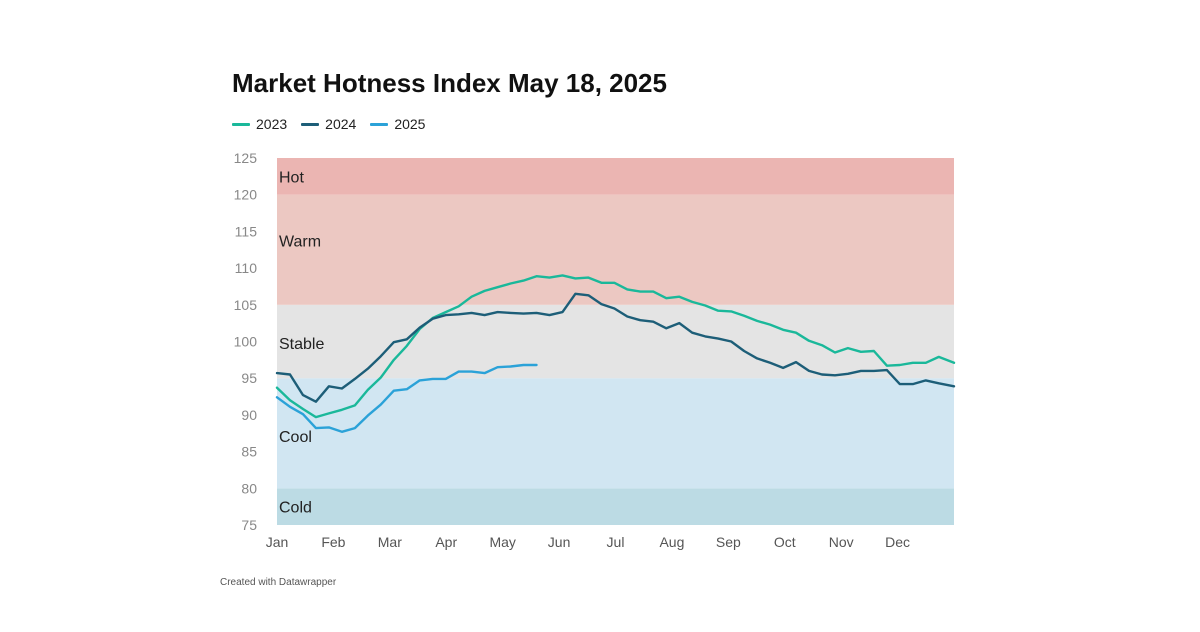  I want to click on y-tick-label: 90, so click(249, 415).